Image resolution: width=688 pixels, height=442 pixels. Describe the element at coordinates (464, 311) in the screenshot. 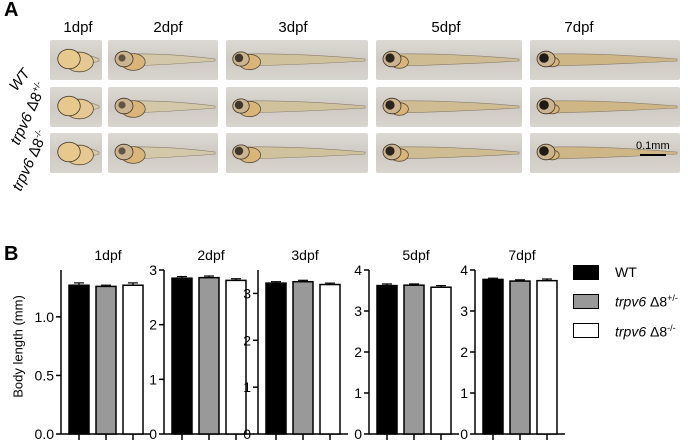

I see `y-tick-label-4-3: 3` at that location.